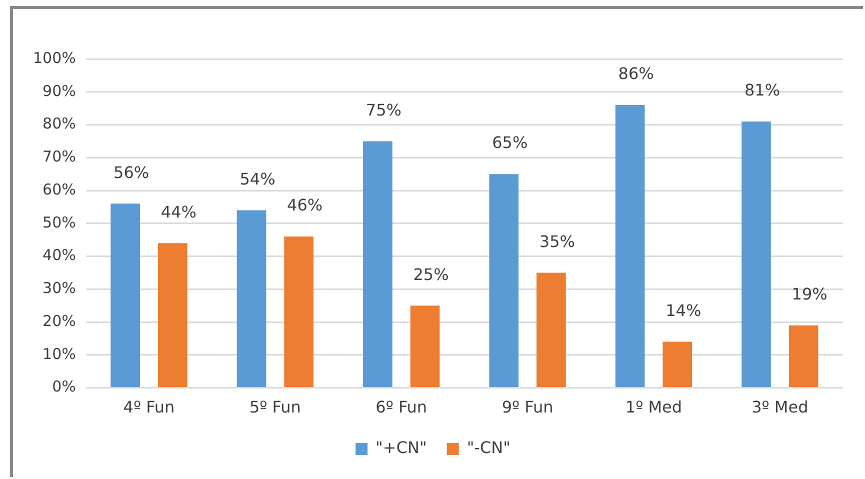 This screenshot has width=865, height=479. I want to click on data-label: 14%, so click(684, 310).